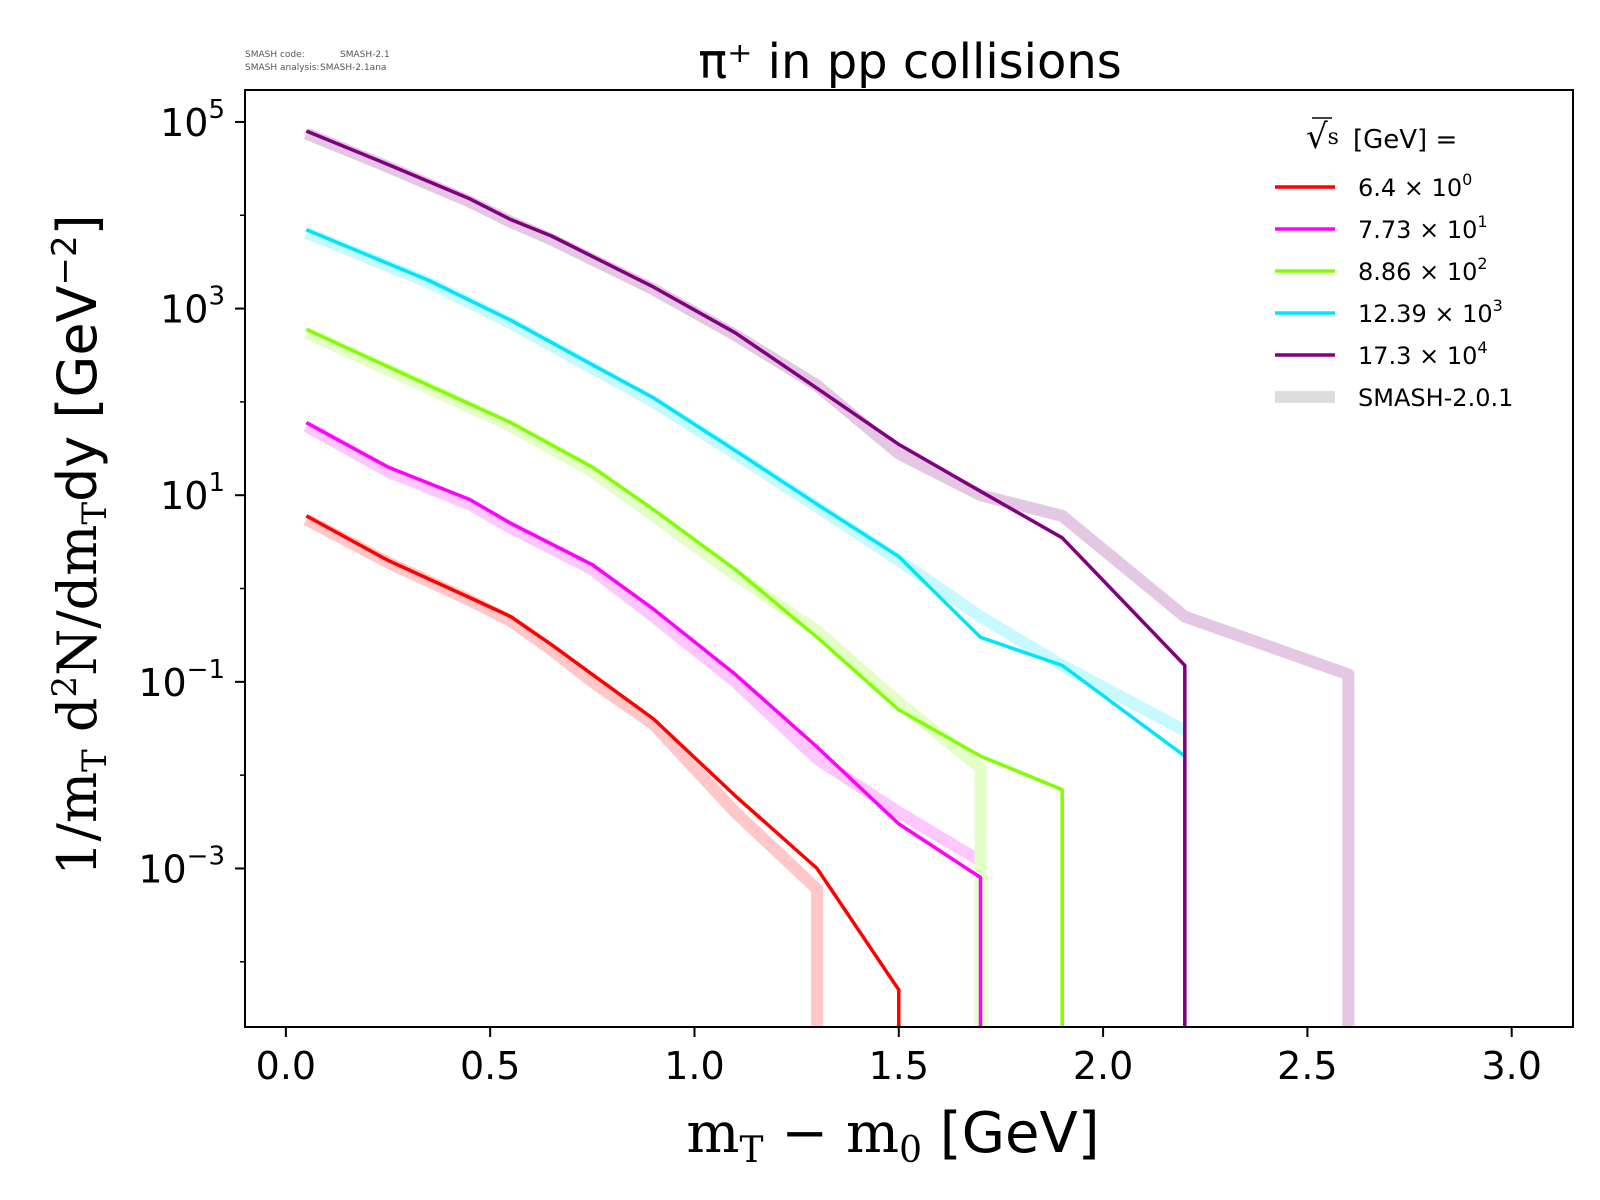  I want to click on y-tick-label: 10¹, so click(192, 493).